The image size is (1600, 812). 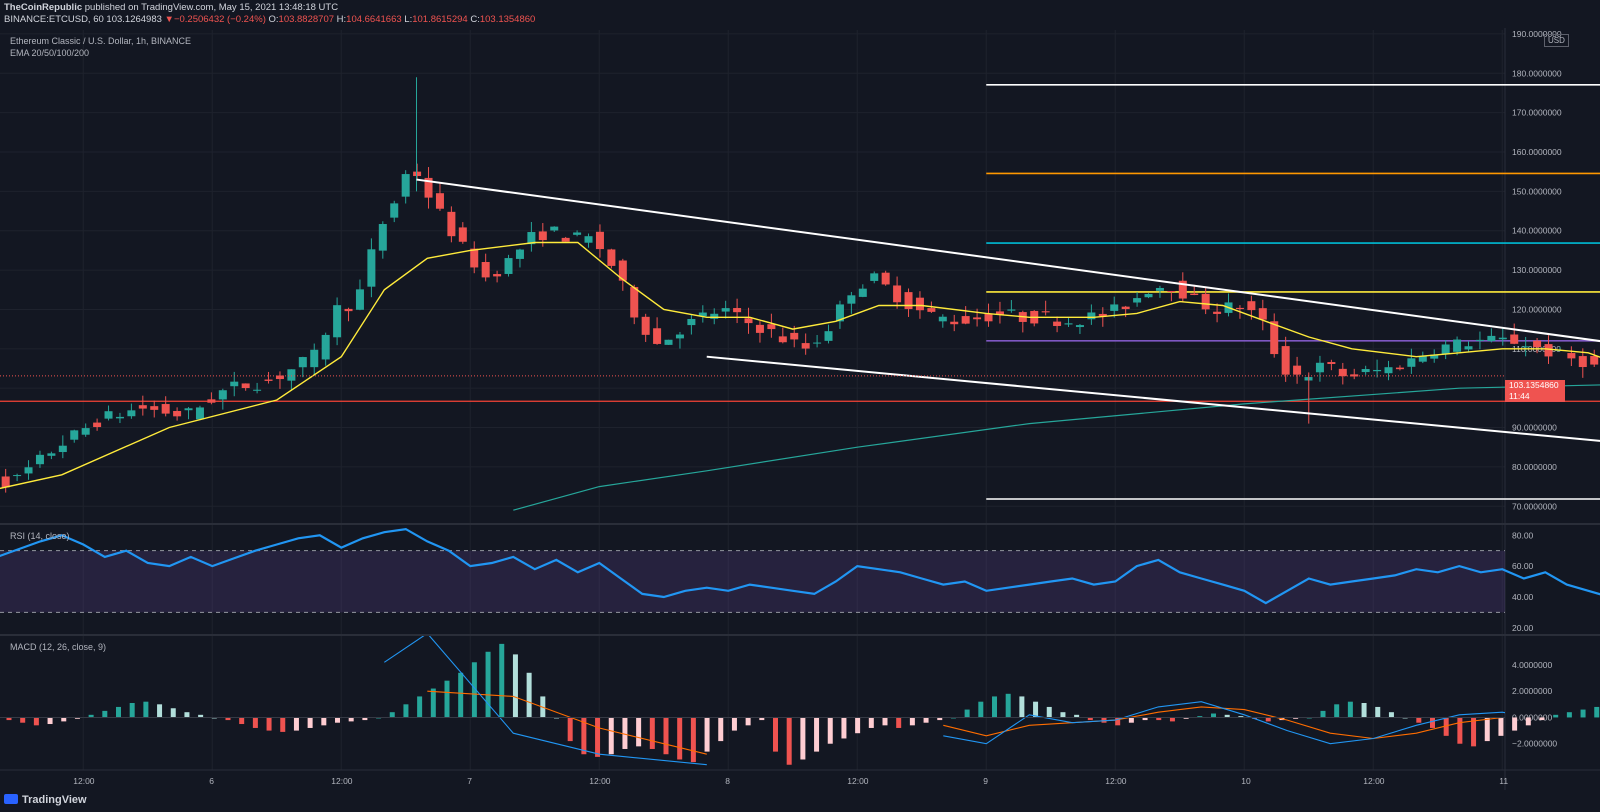 What do you see at coordinates (1537, 231) in the screenshot?
I see `price-tick-label: 140.0000000` at bounding box center [1537, 231].